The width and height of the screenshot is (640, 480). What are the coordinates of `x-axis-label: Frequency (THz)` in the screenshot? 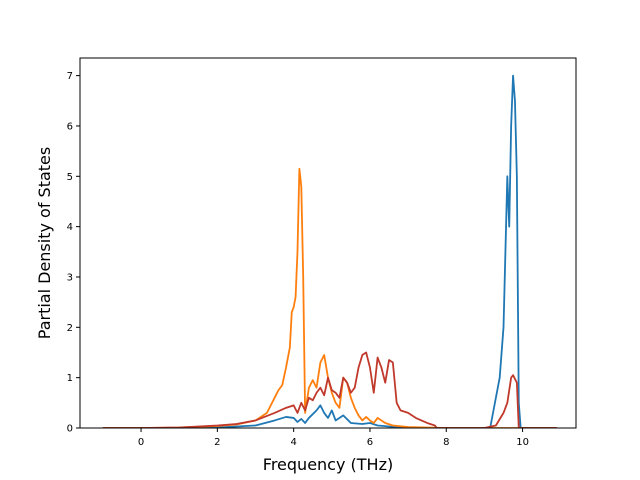 It's located at (328, 464).